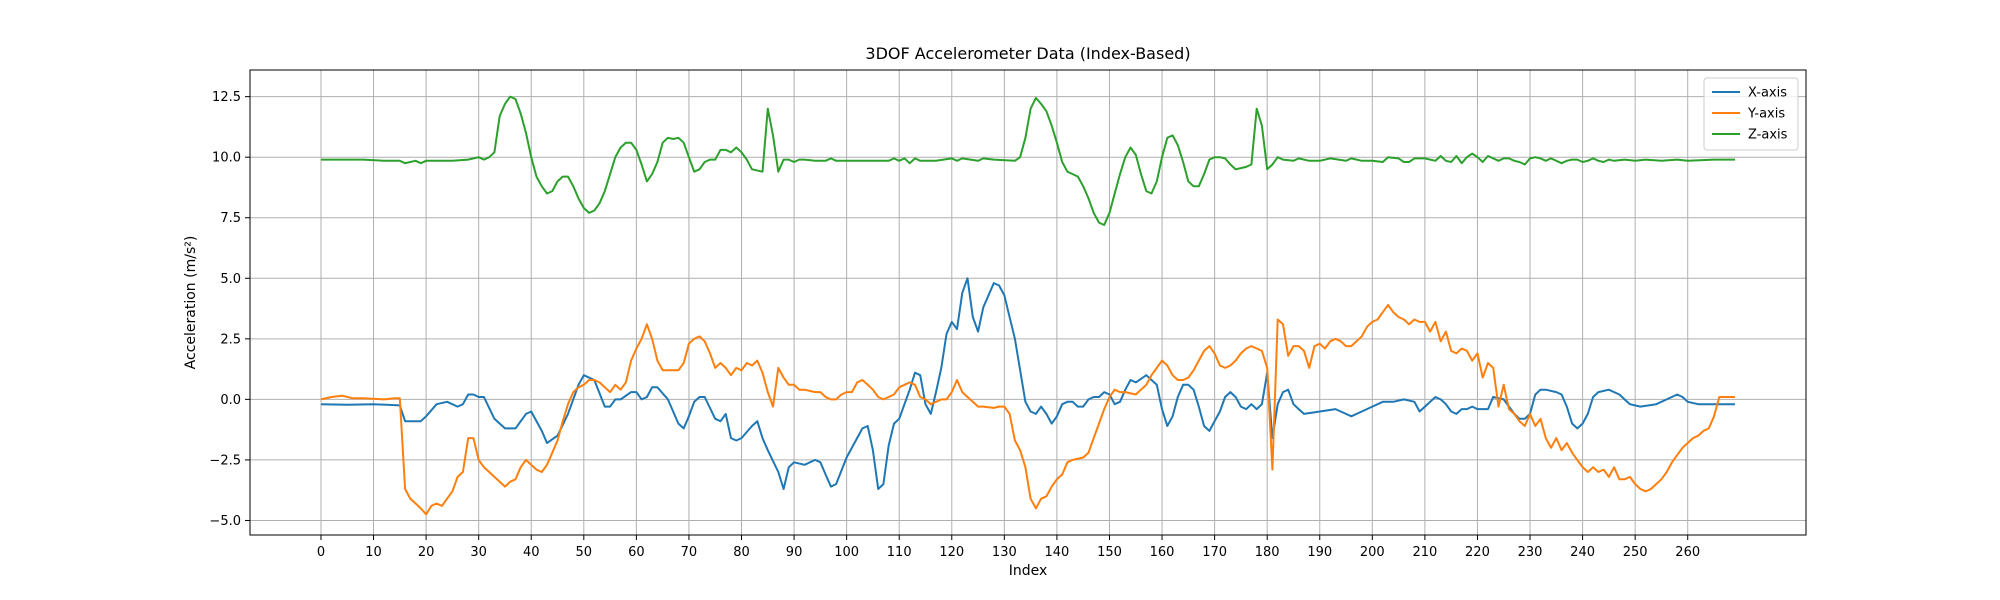  Describe the element at coordinates (230, 218) in the screenshot. I see `y-tick-label: 7.5` at that location.